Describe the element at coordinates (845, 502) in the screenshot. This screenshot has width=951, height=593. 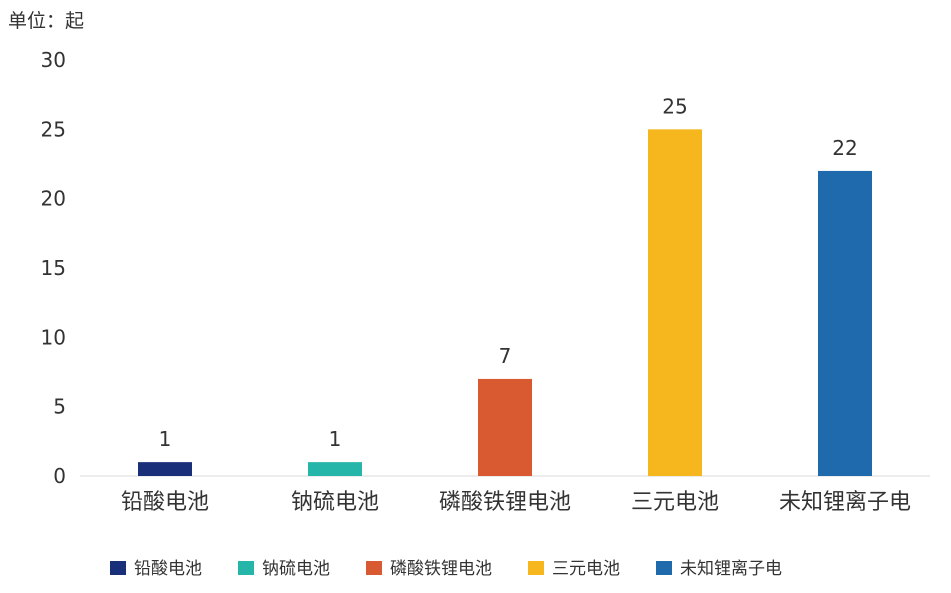
I see `x-tick-label: 未知锂离子电` at that location.